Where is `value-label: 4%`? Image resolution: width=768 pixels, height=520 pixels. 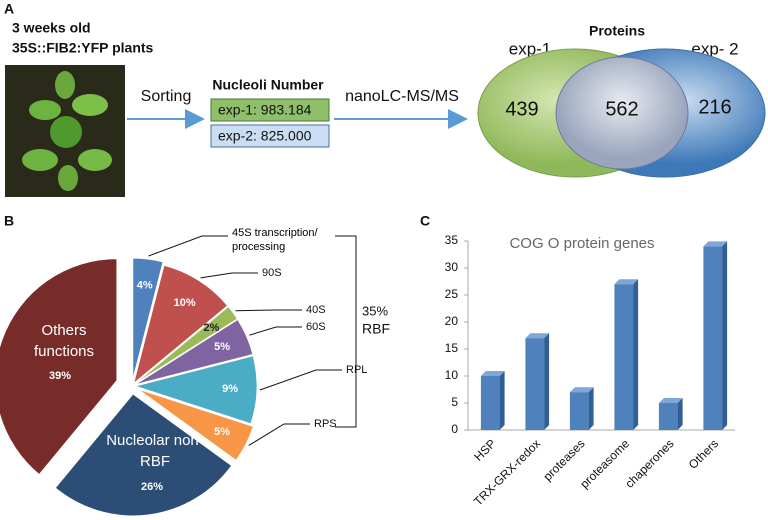 value-label: 4% is located at coordinates (145, 286).